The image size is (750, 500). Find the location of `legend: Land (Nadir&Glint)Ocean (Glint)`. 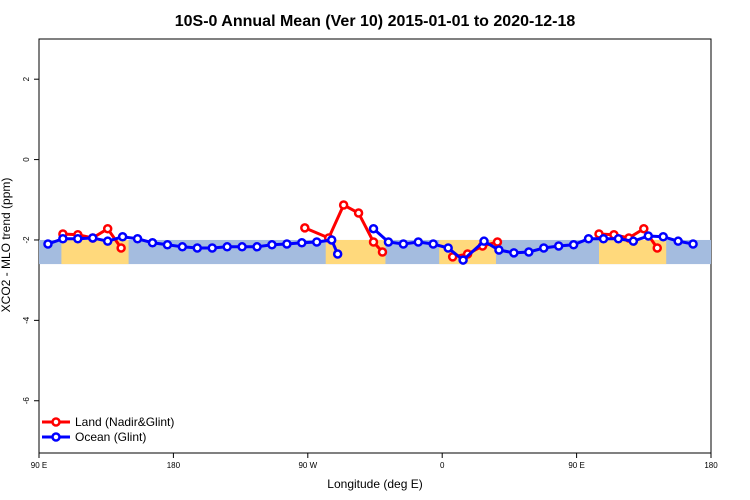

legend: Land (Nadir&Glint)Ocean (Glint) is located at coordinates (108, 429).